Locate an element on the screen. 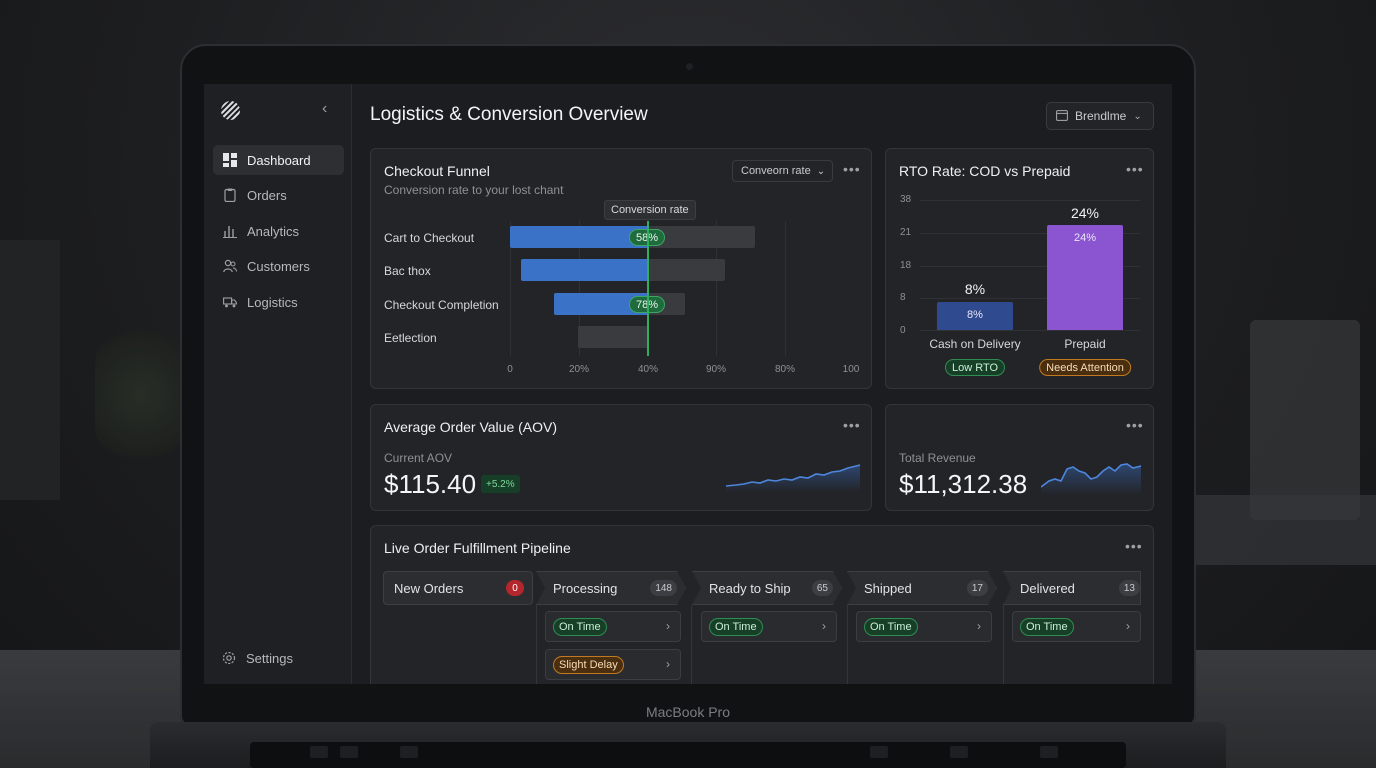  sidebar-item-label: Settings is located at coordinates (269, 658).